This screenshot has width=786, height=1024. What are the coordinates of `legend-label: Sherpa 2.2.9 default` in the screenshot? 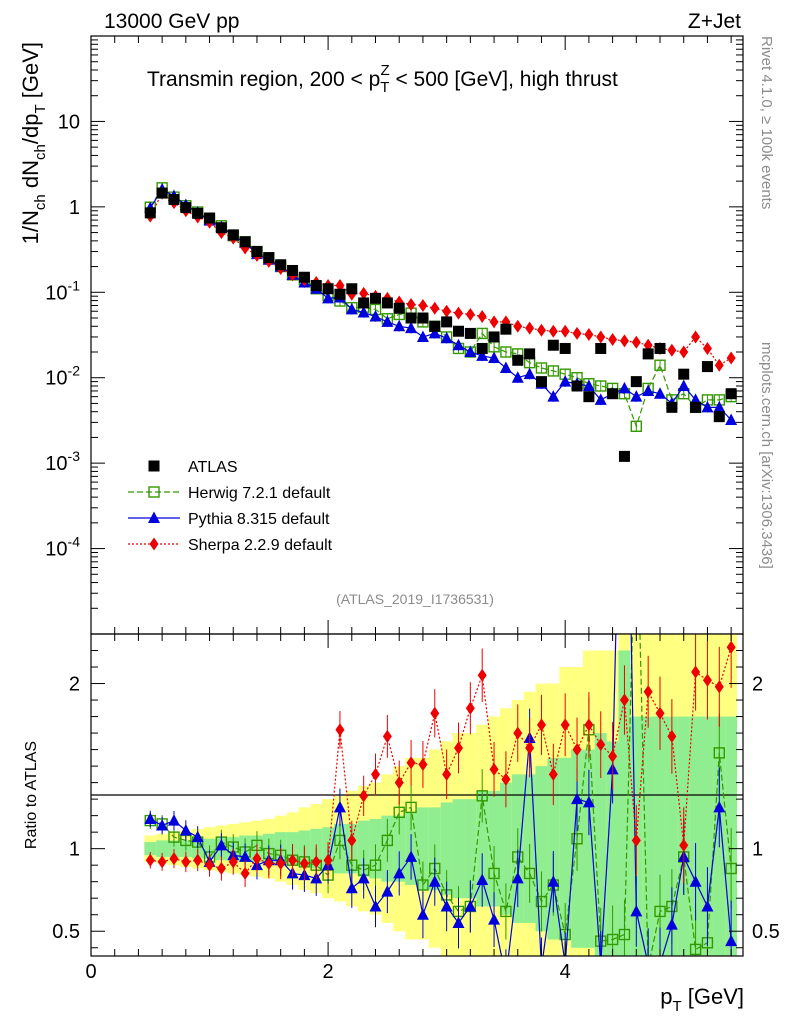 It's located at (260, 545).